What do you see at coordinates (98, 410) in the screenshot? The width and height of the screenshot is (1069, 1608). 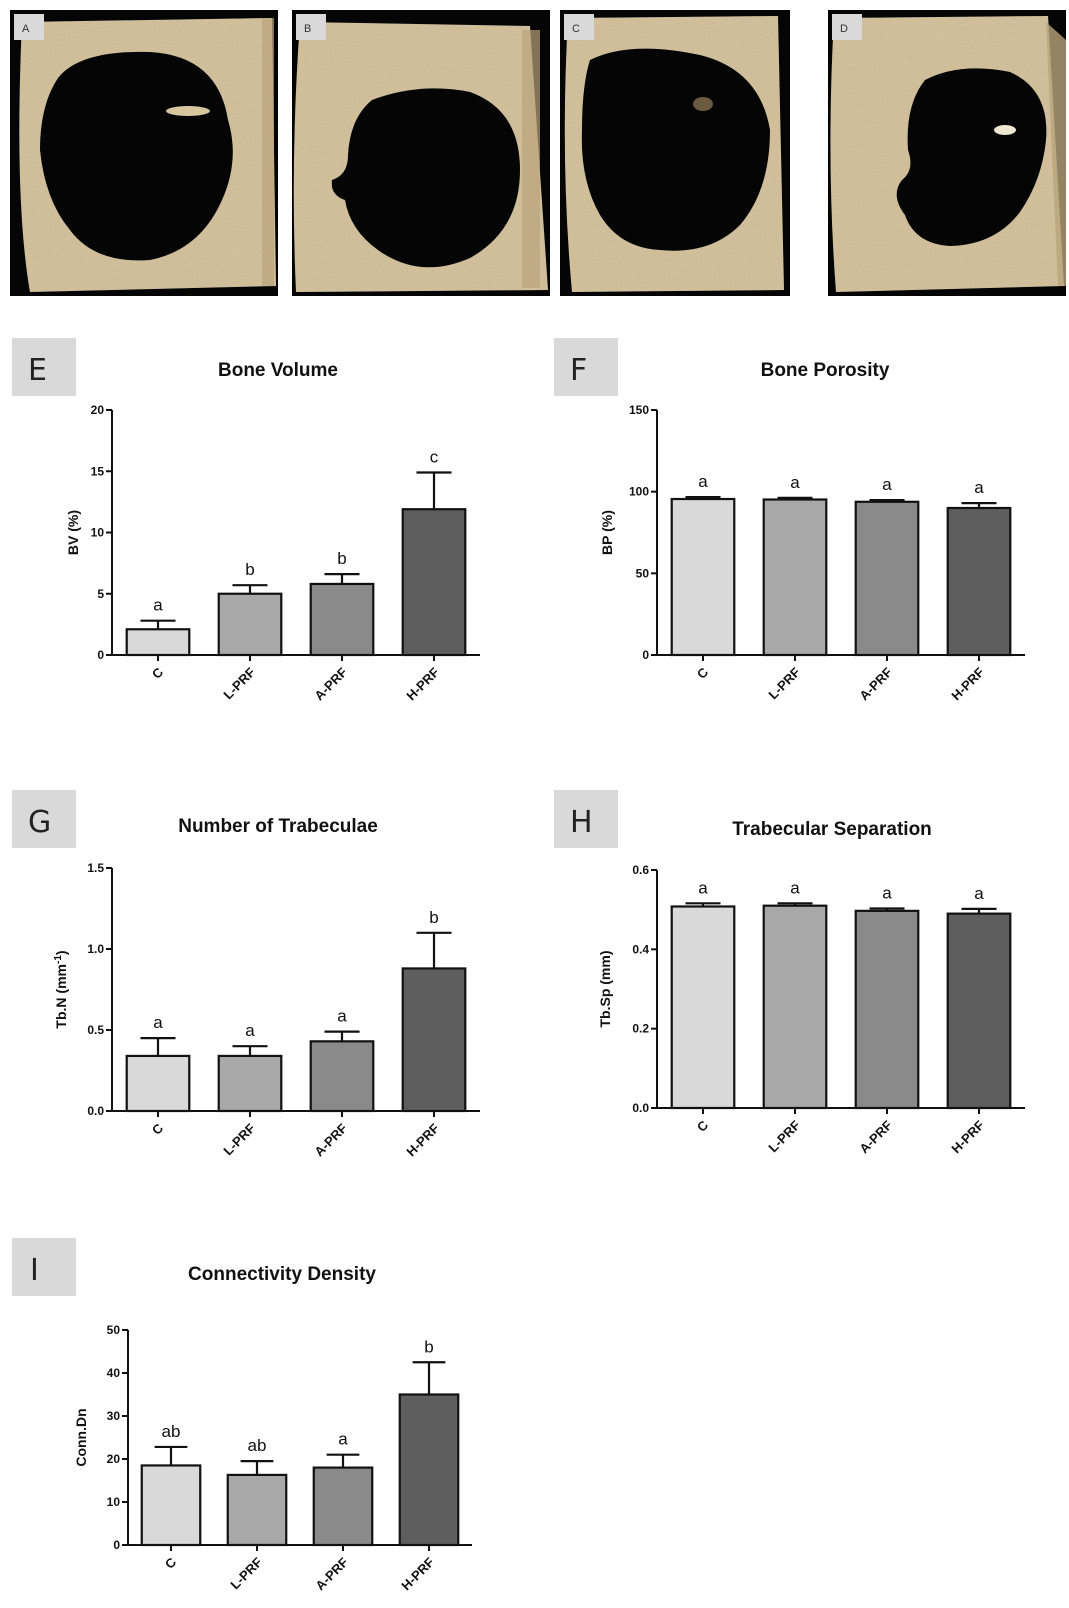 I see `y-tick-label: 20` at bounding box center [98, 410].